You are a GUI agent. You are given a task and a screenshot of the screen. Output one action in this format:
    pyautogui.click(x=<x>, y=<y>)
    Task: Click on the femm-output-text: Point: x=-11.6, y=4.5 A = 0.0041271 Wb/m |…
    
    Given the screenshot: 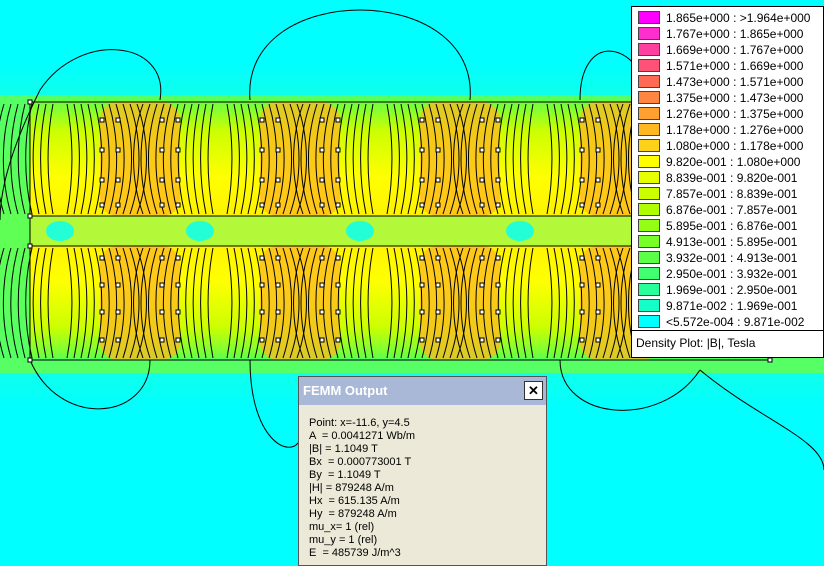 What is the action you would take?
    pyautogui.click(x=362, y=488)
    